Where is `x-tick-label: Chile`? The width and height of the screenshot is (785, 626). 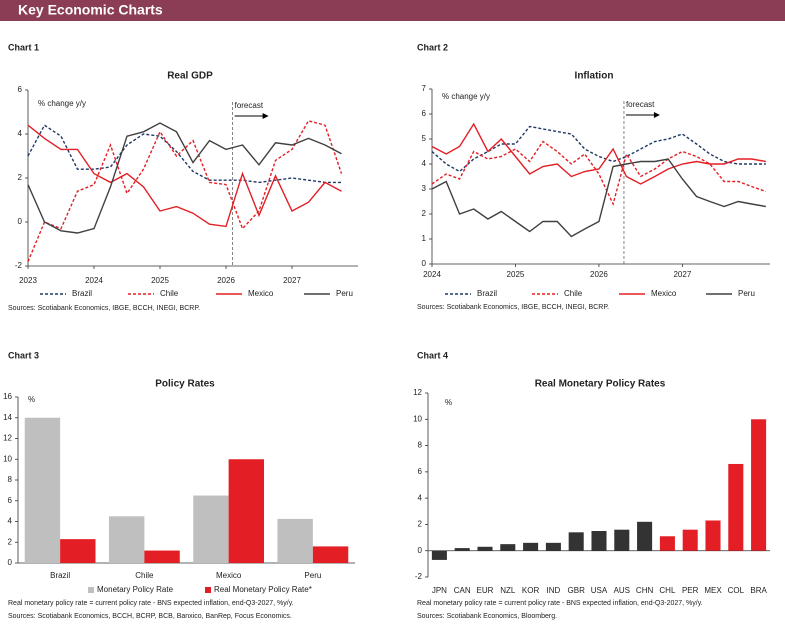
x-tick-label: Chile is located at coordinates (144, 575).